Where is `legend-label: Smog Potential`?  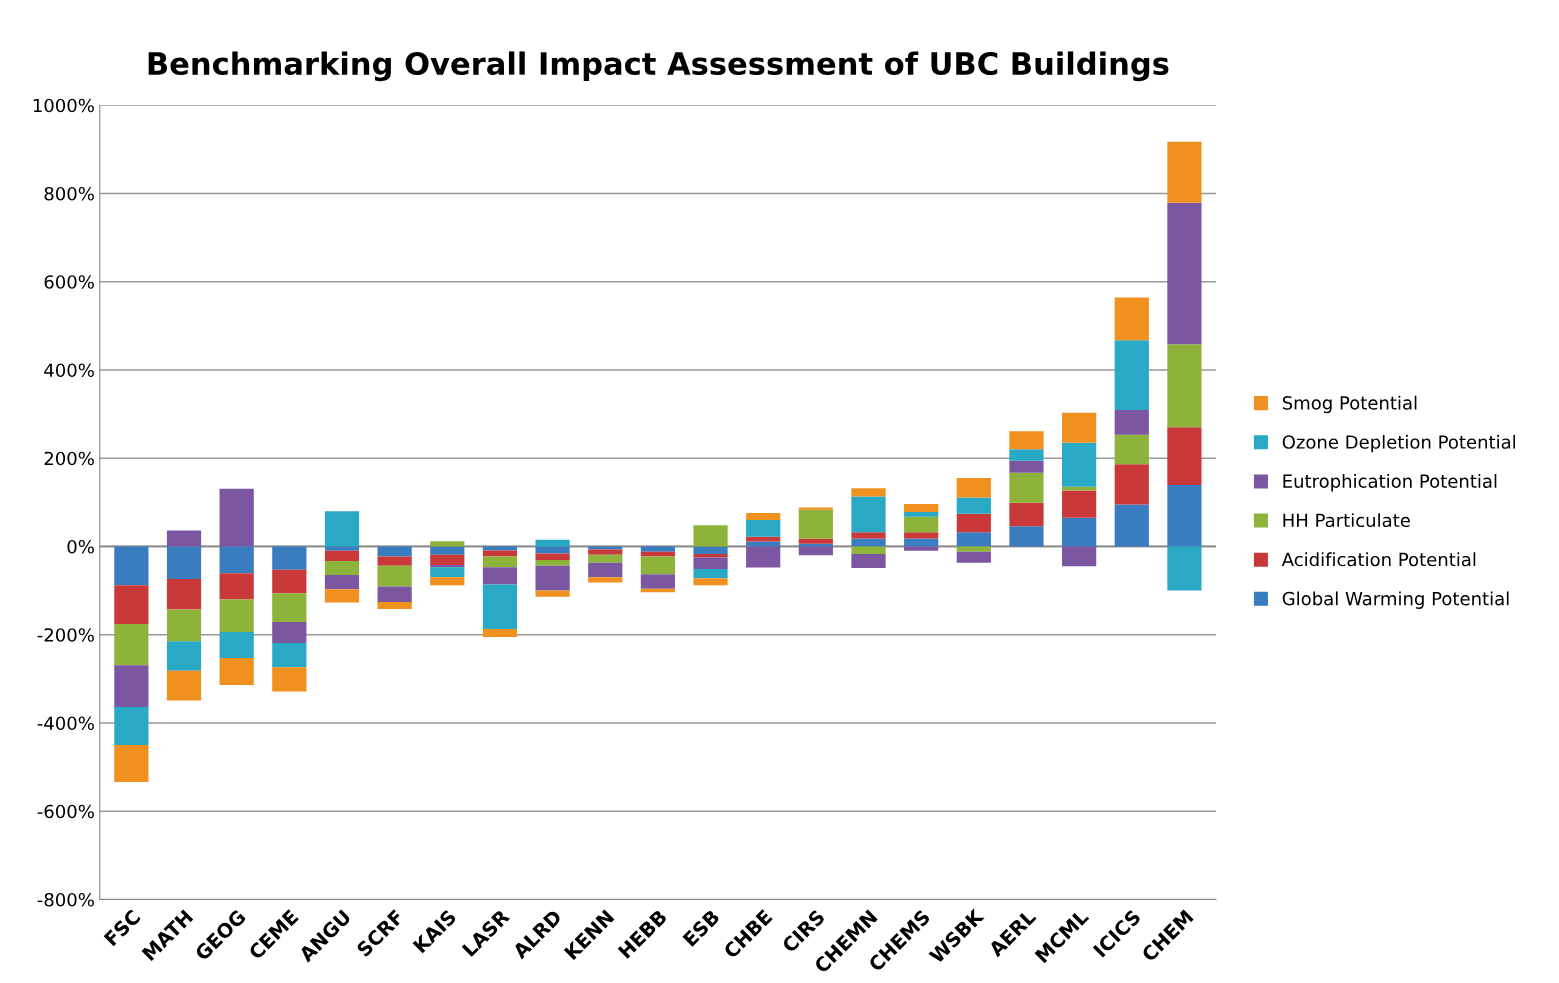
legend-label: Smog Potential is located at coordinates (1349, 404).